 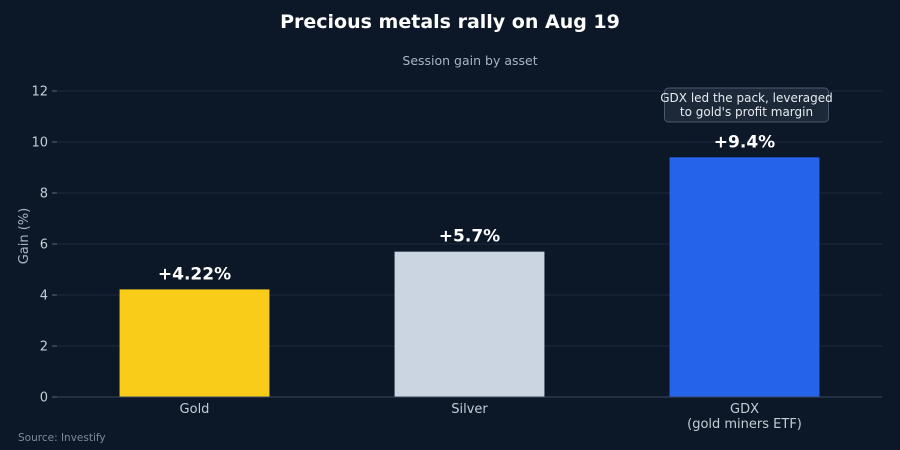 What do you see at coordinates (195, 409) in the screenshot?
I see `x-tick-label: Gold` at bounding box center [195, 409].